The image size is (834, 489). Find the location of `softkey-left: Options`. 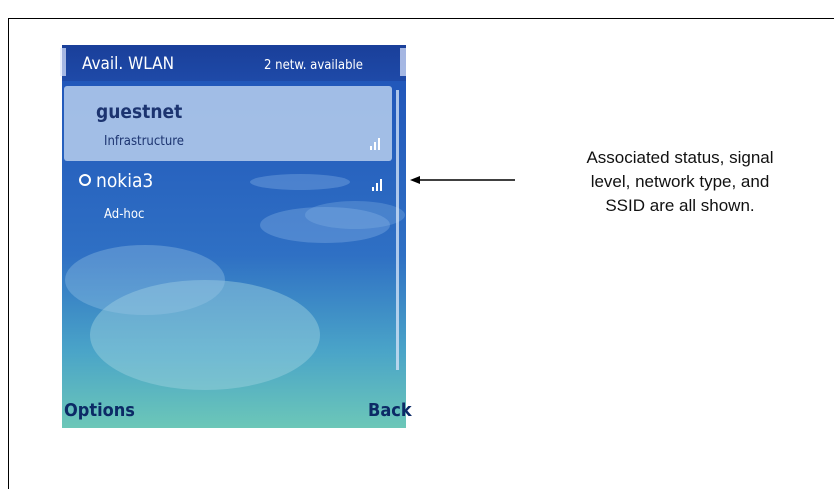

softkey-left: Options is located at coordinates (99, 410).